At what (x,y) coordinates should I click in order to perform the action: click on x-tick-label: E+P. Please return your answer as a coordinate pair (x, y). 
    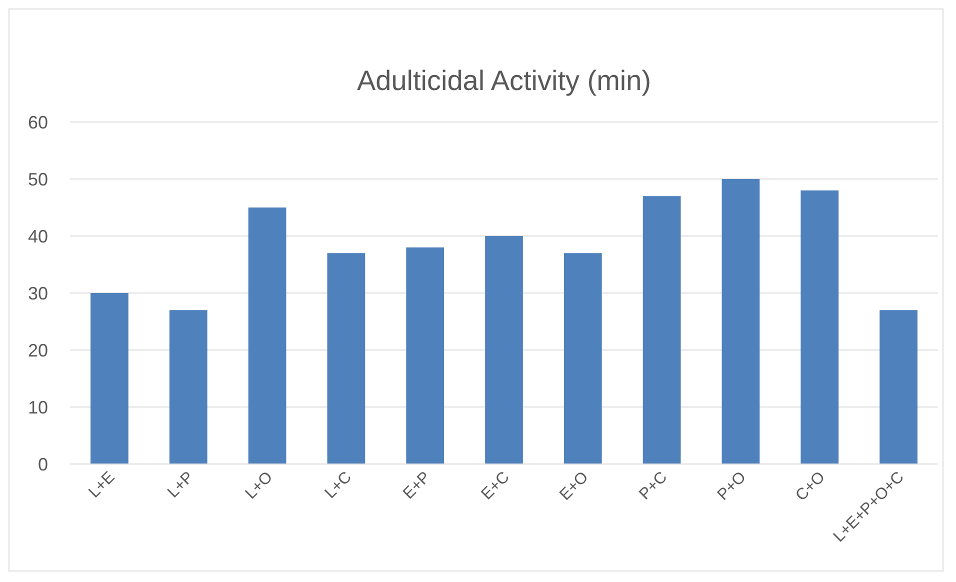
    Looking at the image, I should click on (417, 485).